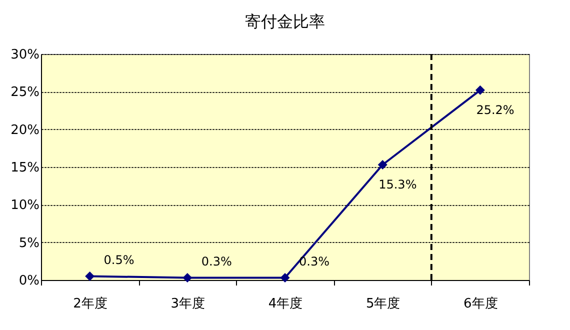 The height and width of the screenshot is (330, 570). I want to click on y-tick-label: 30%, so click(25, 55).